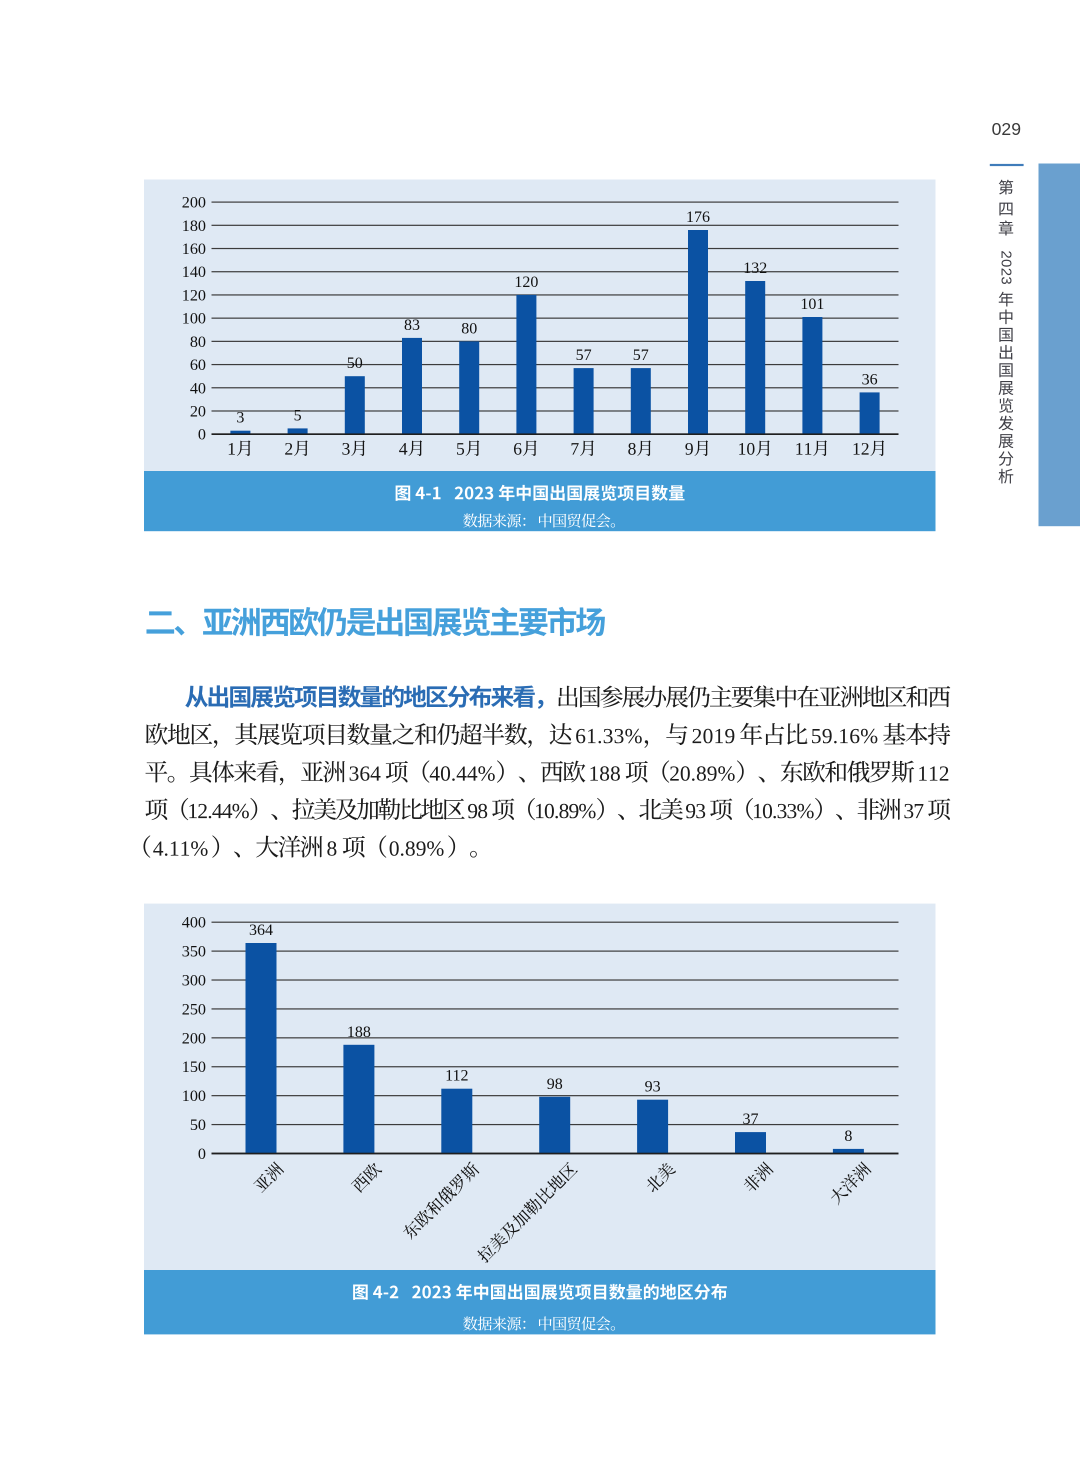  Describe the element at coordinates (194, 1009) in the screenshot. I see `svg-text: 250` at that location.